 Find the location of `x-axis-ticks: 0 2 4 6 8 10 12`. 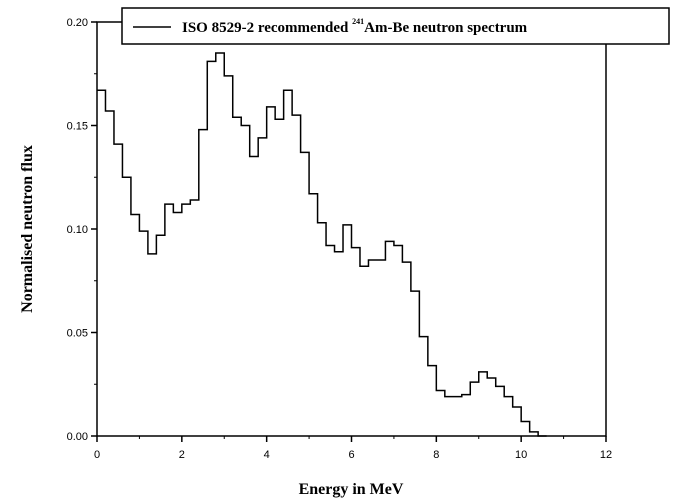

x-axis-ticks: 0 2 4 6 8 10 12 is located at coordinates (353, 448).